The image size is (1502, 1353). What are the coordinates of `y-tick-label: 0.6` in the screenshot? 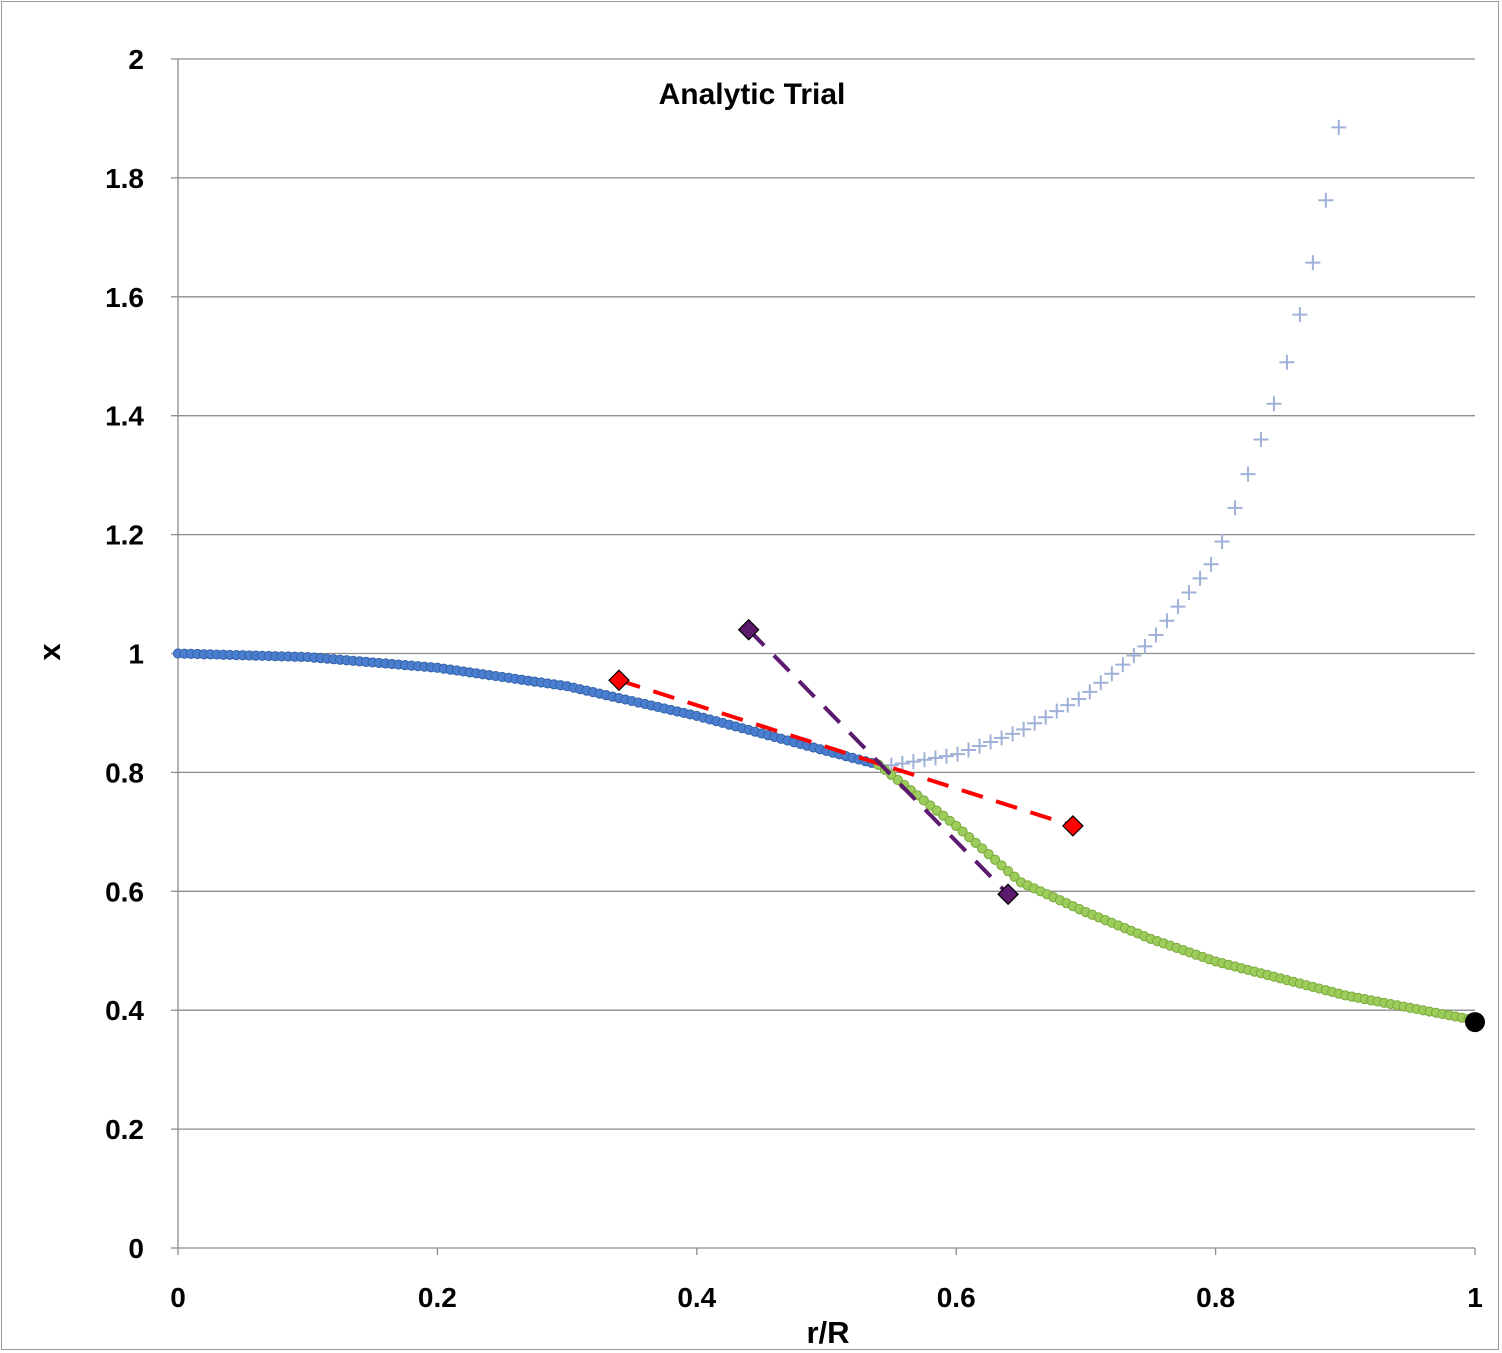 It's located at (124, 891).